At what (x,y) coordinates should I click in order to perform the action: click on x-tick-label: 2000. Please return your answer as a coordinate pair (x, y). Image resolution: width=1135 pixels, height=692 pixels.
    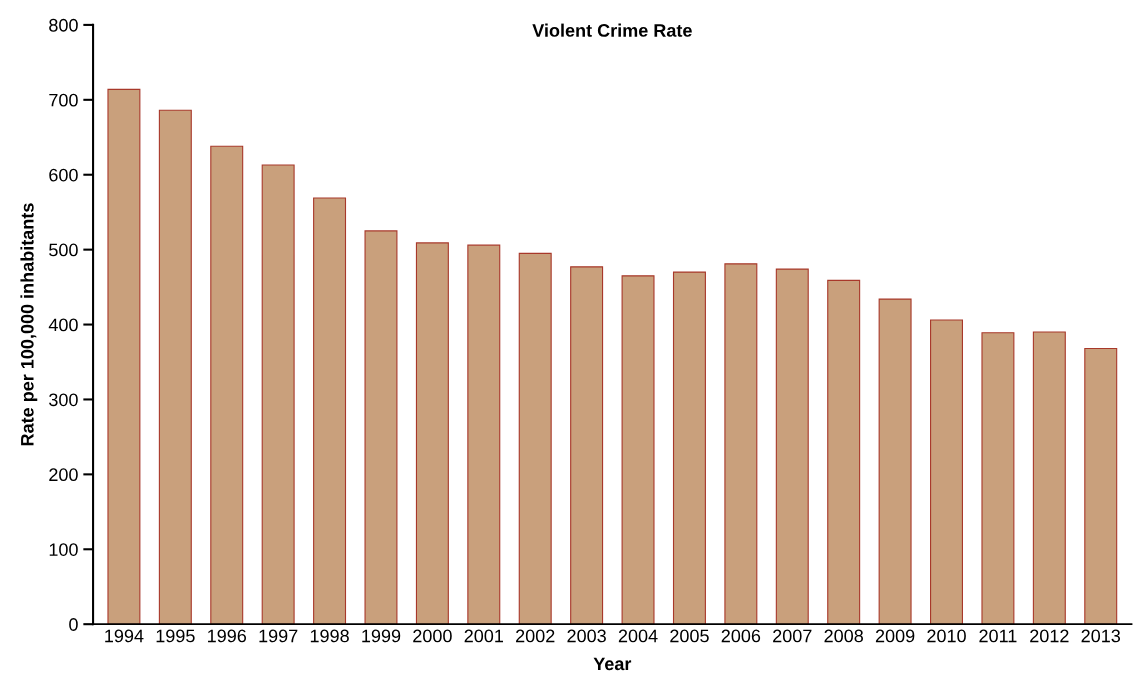
    Looking at the image, I should click on (432, 636).